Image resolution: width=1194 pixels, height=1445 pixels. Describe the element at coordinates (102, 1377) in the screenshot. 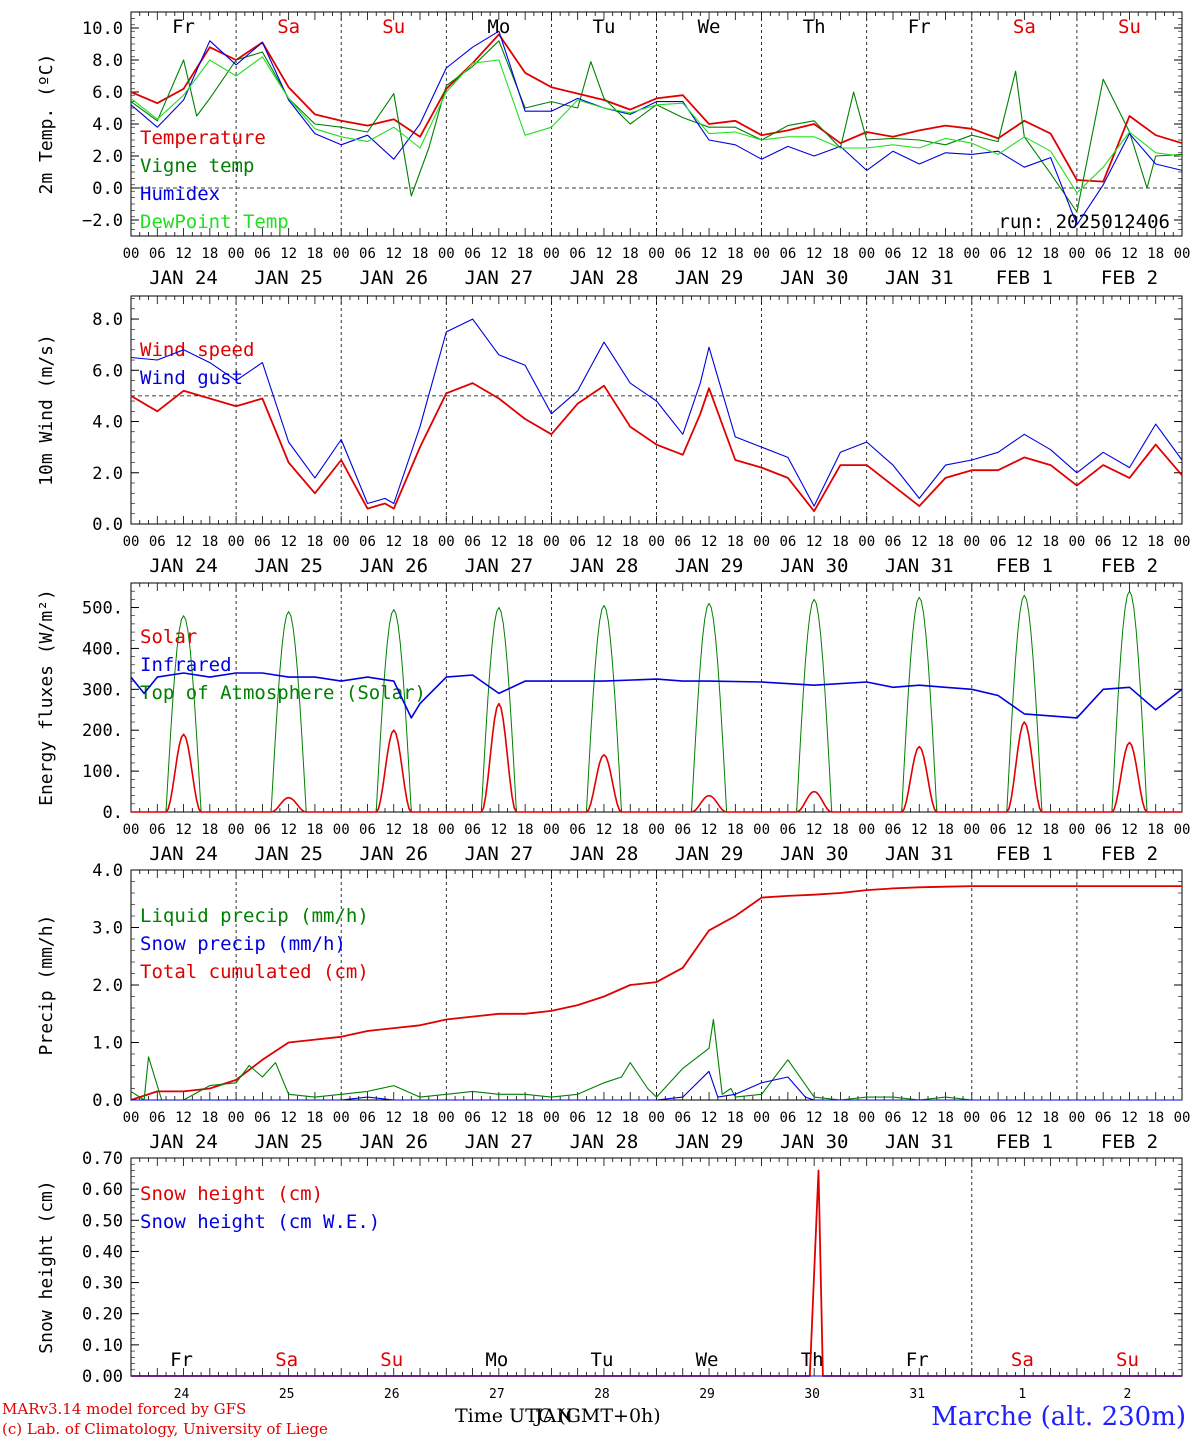

I see `y-tick-label: 0.00` at that location.